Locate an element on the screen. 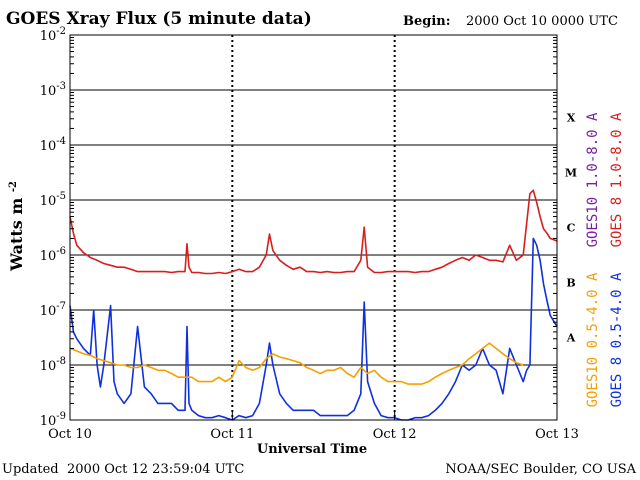  y-tick-label: 10⁻⁵ is located at coordinates (53, 200).